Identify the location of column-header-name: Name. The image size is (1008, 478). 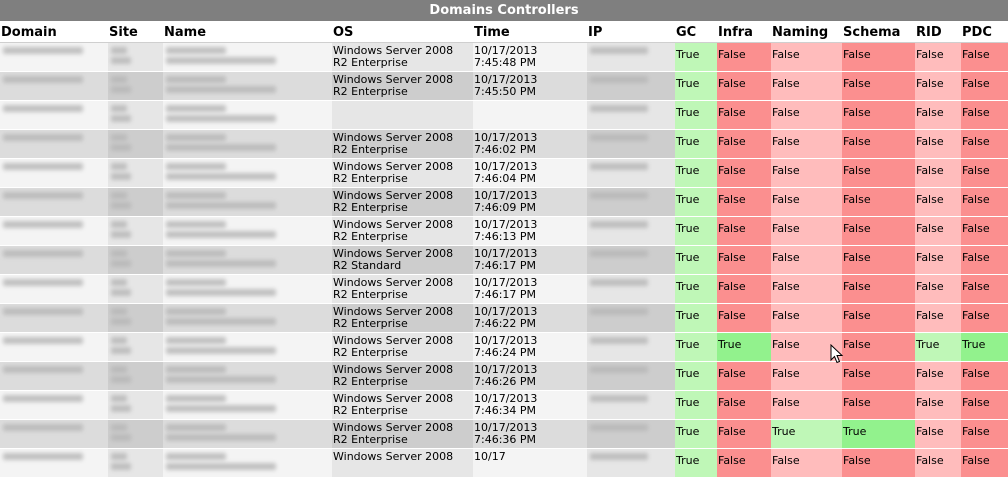
(247, 32).